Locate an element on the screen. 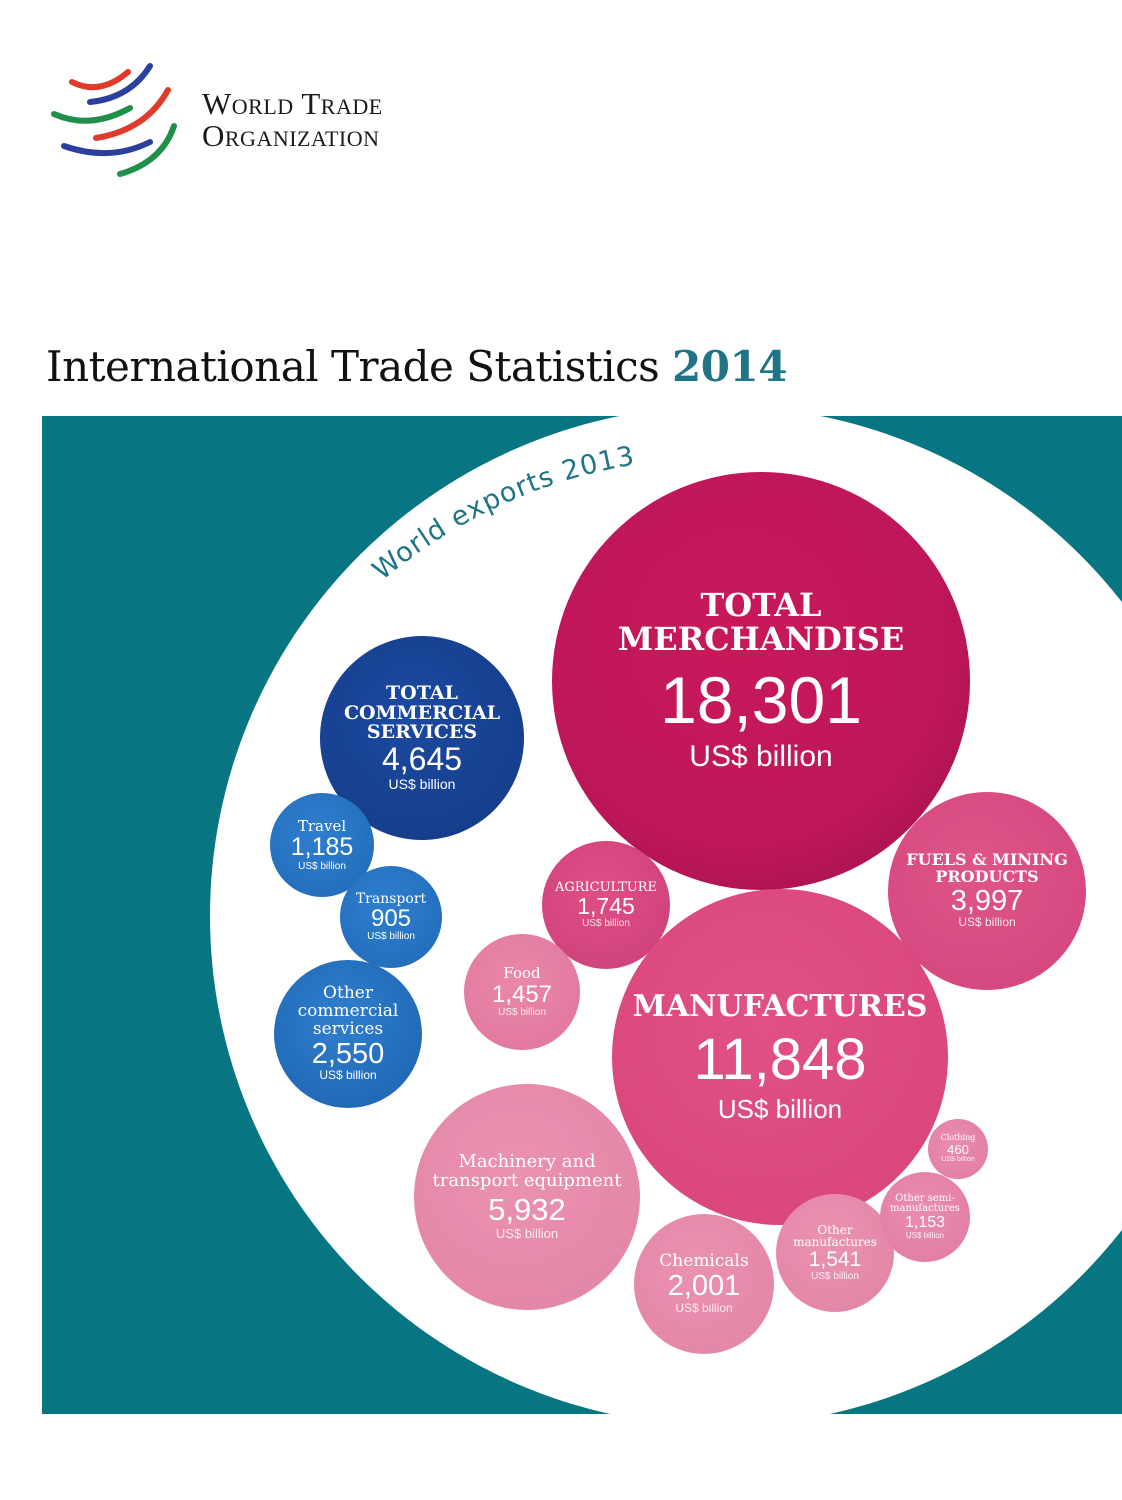 The image size is (1122, 1500). label: MERCHANDISE is located at coordinates (761, 638).